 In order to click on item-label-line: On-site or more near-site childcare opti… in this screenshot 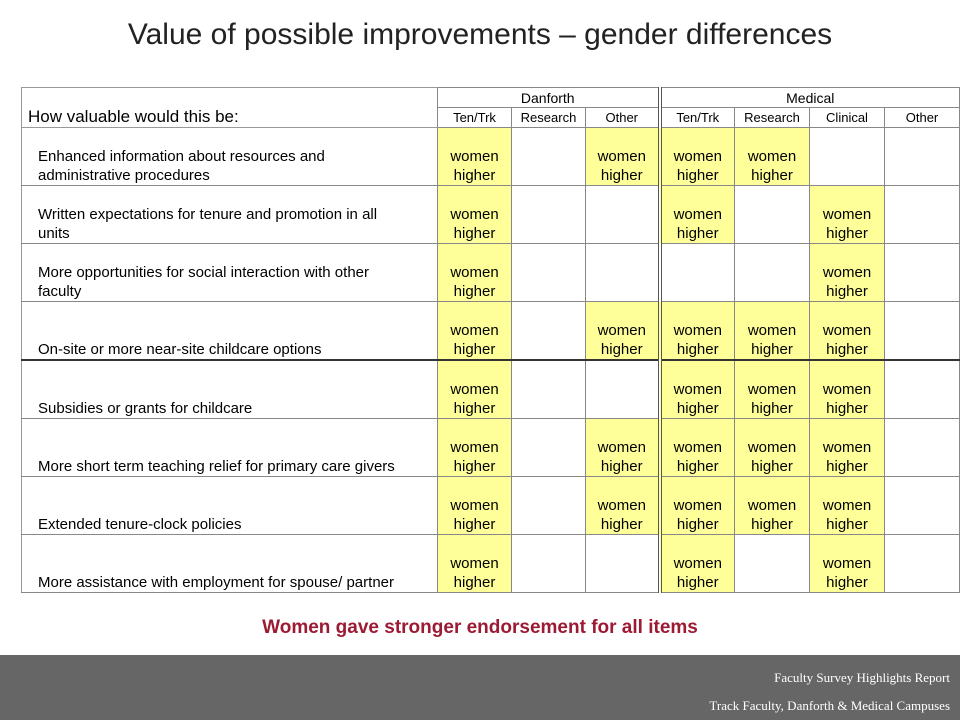, I will do `click(180, 349)`.